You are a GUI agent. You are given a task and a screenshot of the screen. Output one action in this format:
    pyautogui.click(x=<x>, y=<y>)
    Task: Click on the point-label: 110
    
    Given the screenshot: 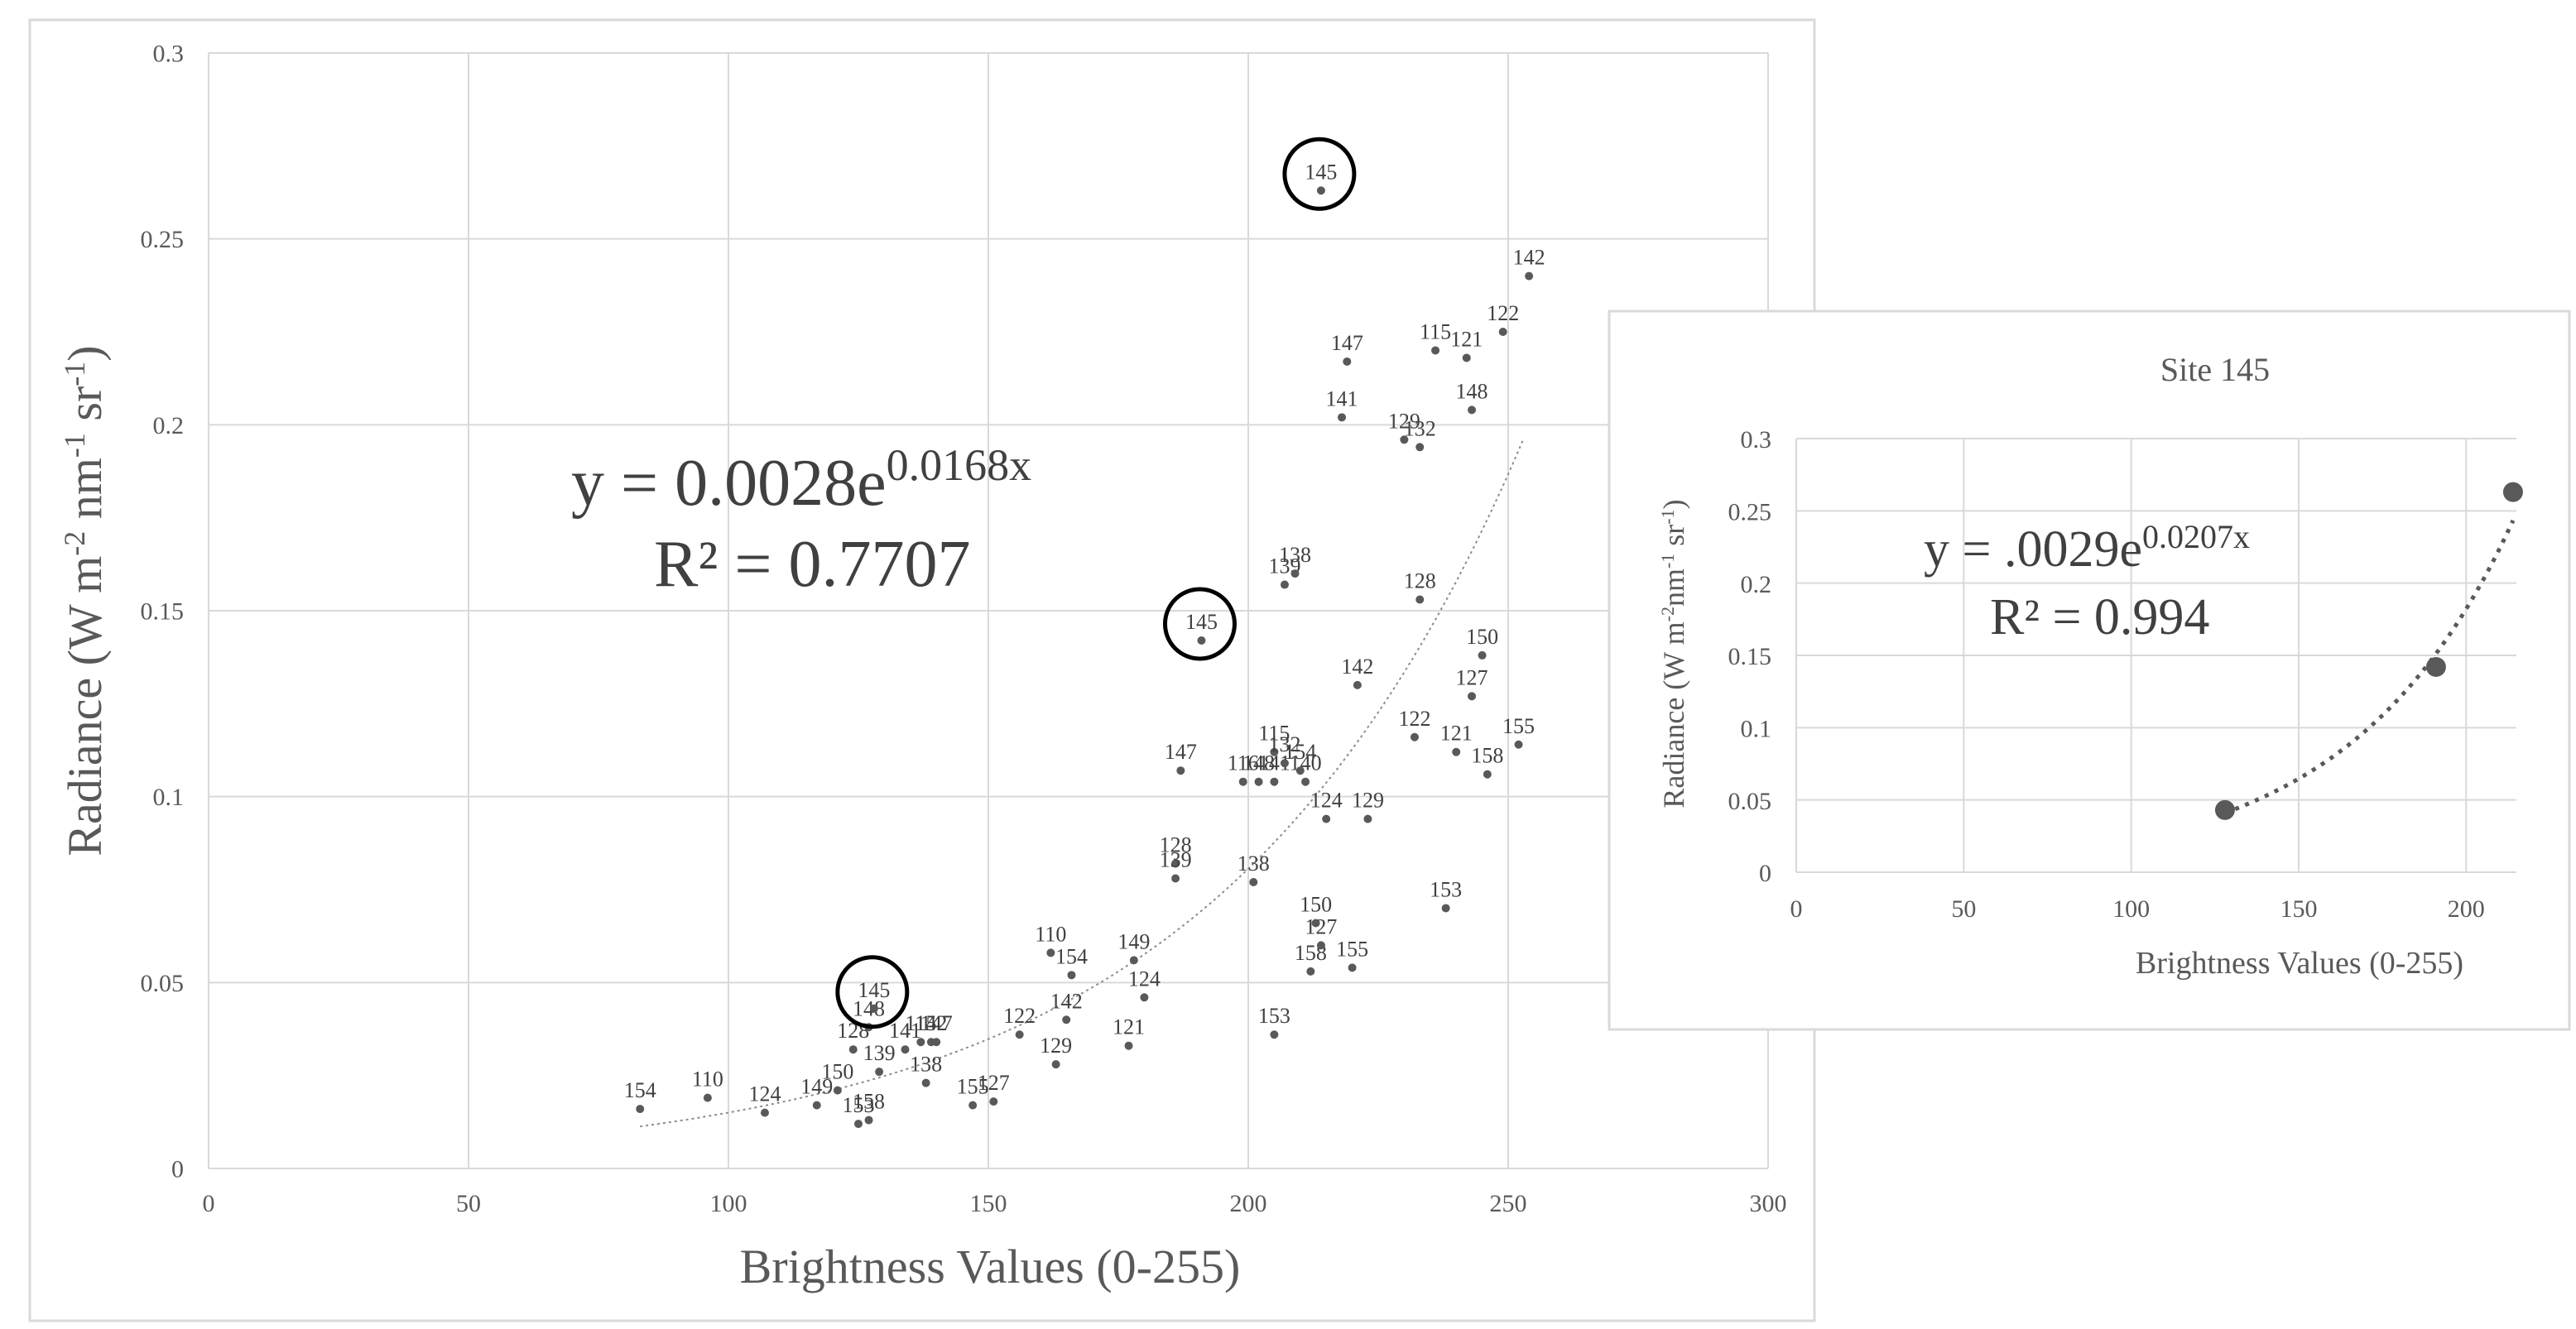 What is the action you would take?
    pyautogui.click(x=1050, y=934)
    